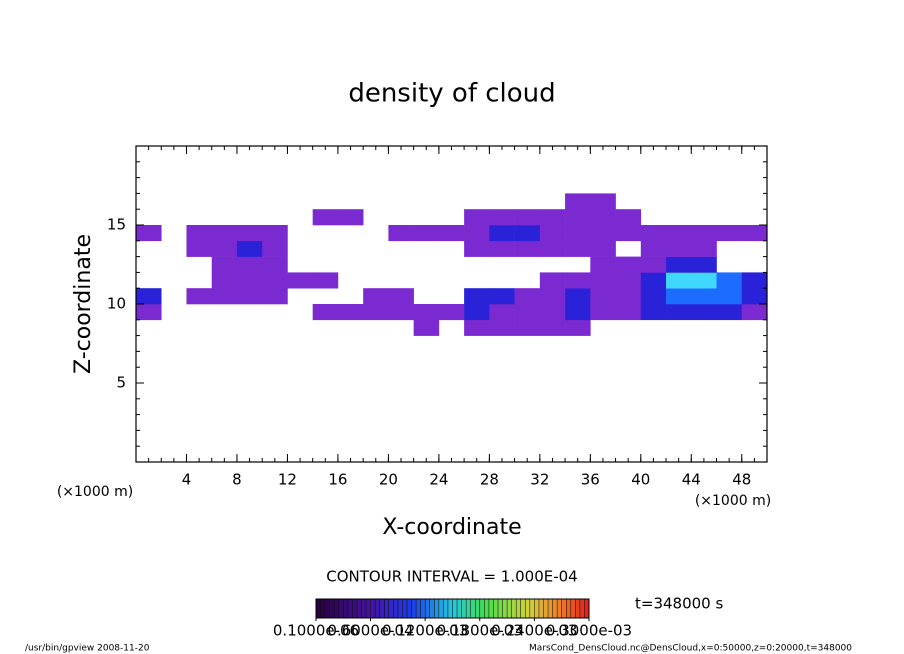 The height and width of the screenshot is (654, 904). I want to click on time-label: t=348000 s, so click(679, 604).